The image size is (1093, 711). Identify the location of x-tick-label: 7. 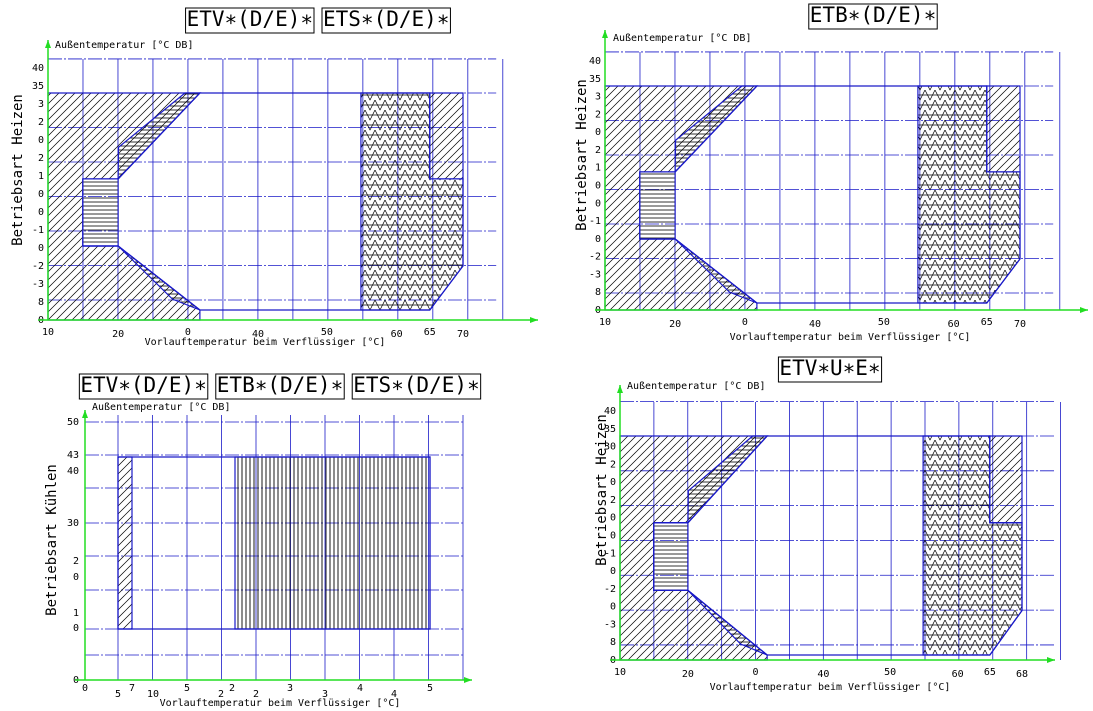
(132, 688).